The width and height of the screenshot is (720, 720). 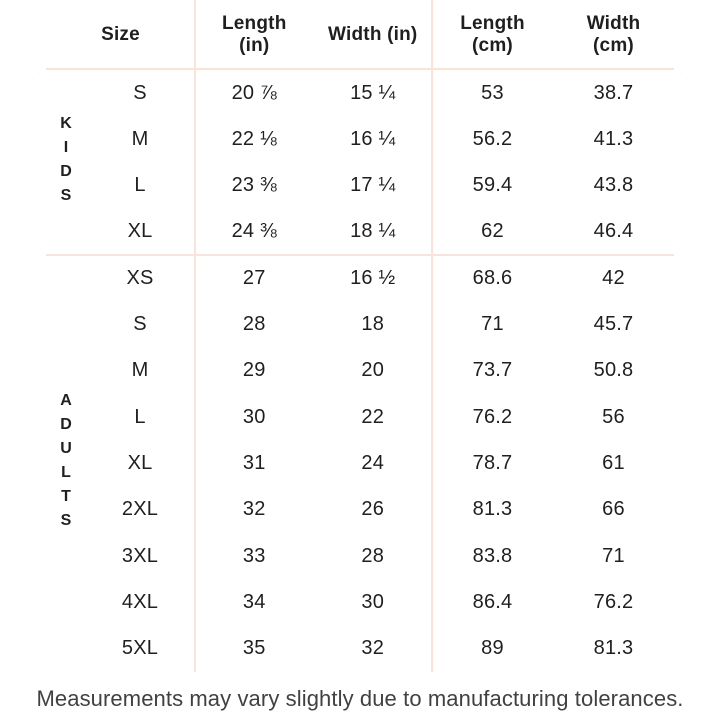 I want to click on cell-width-in: 30, so click(x=373, y=601).